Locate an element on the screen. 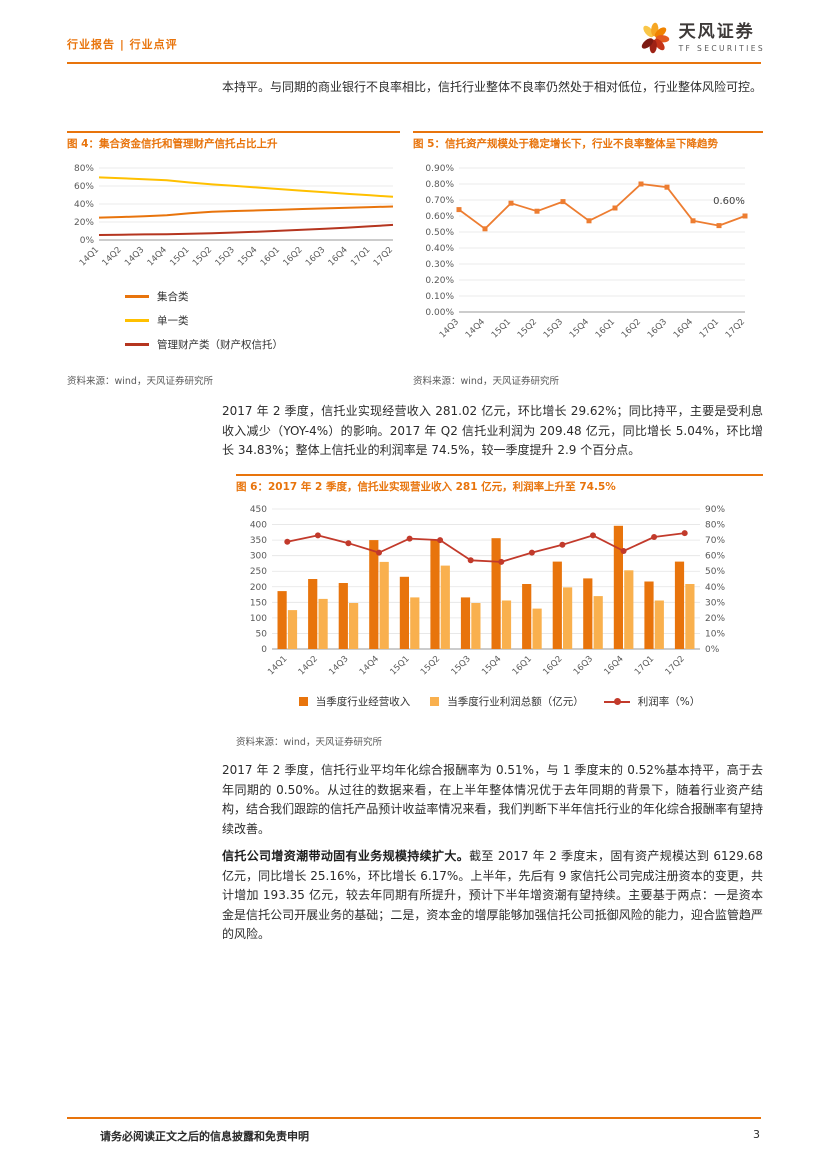  figure-4-legend: 集合类单一类管理财产类（财产权信托） is located at coordinates (204, 320).